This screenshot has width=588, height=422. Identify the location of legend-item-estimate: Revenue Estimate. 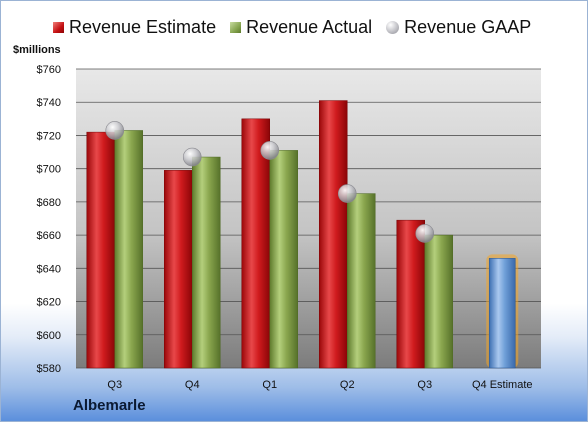
(134, 27).